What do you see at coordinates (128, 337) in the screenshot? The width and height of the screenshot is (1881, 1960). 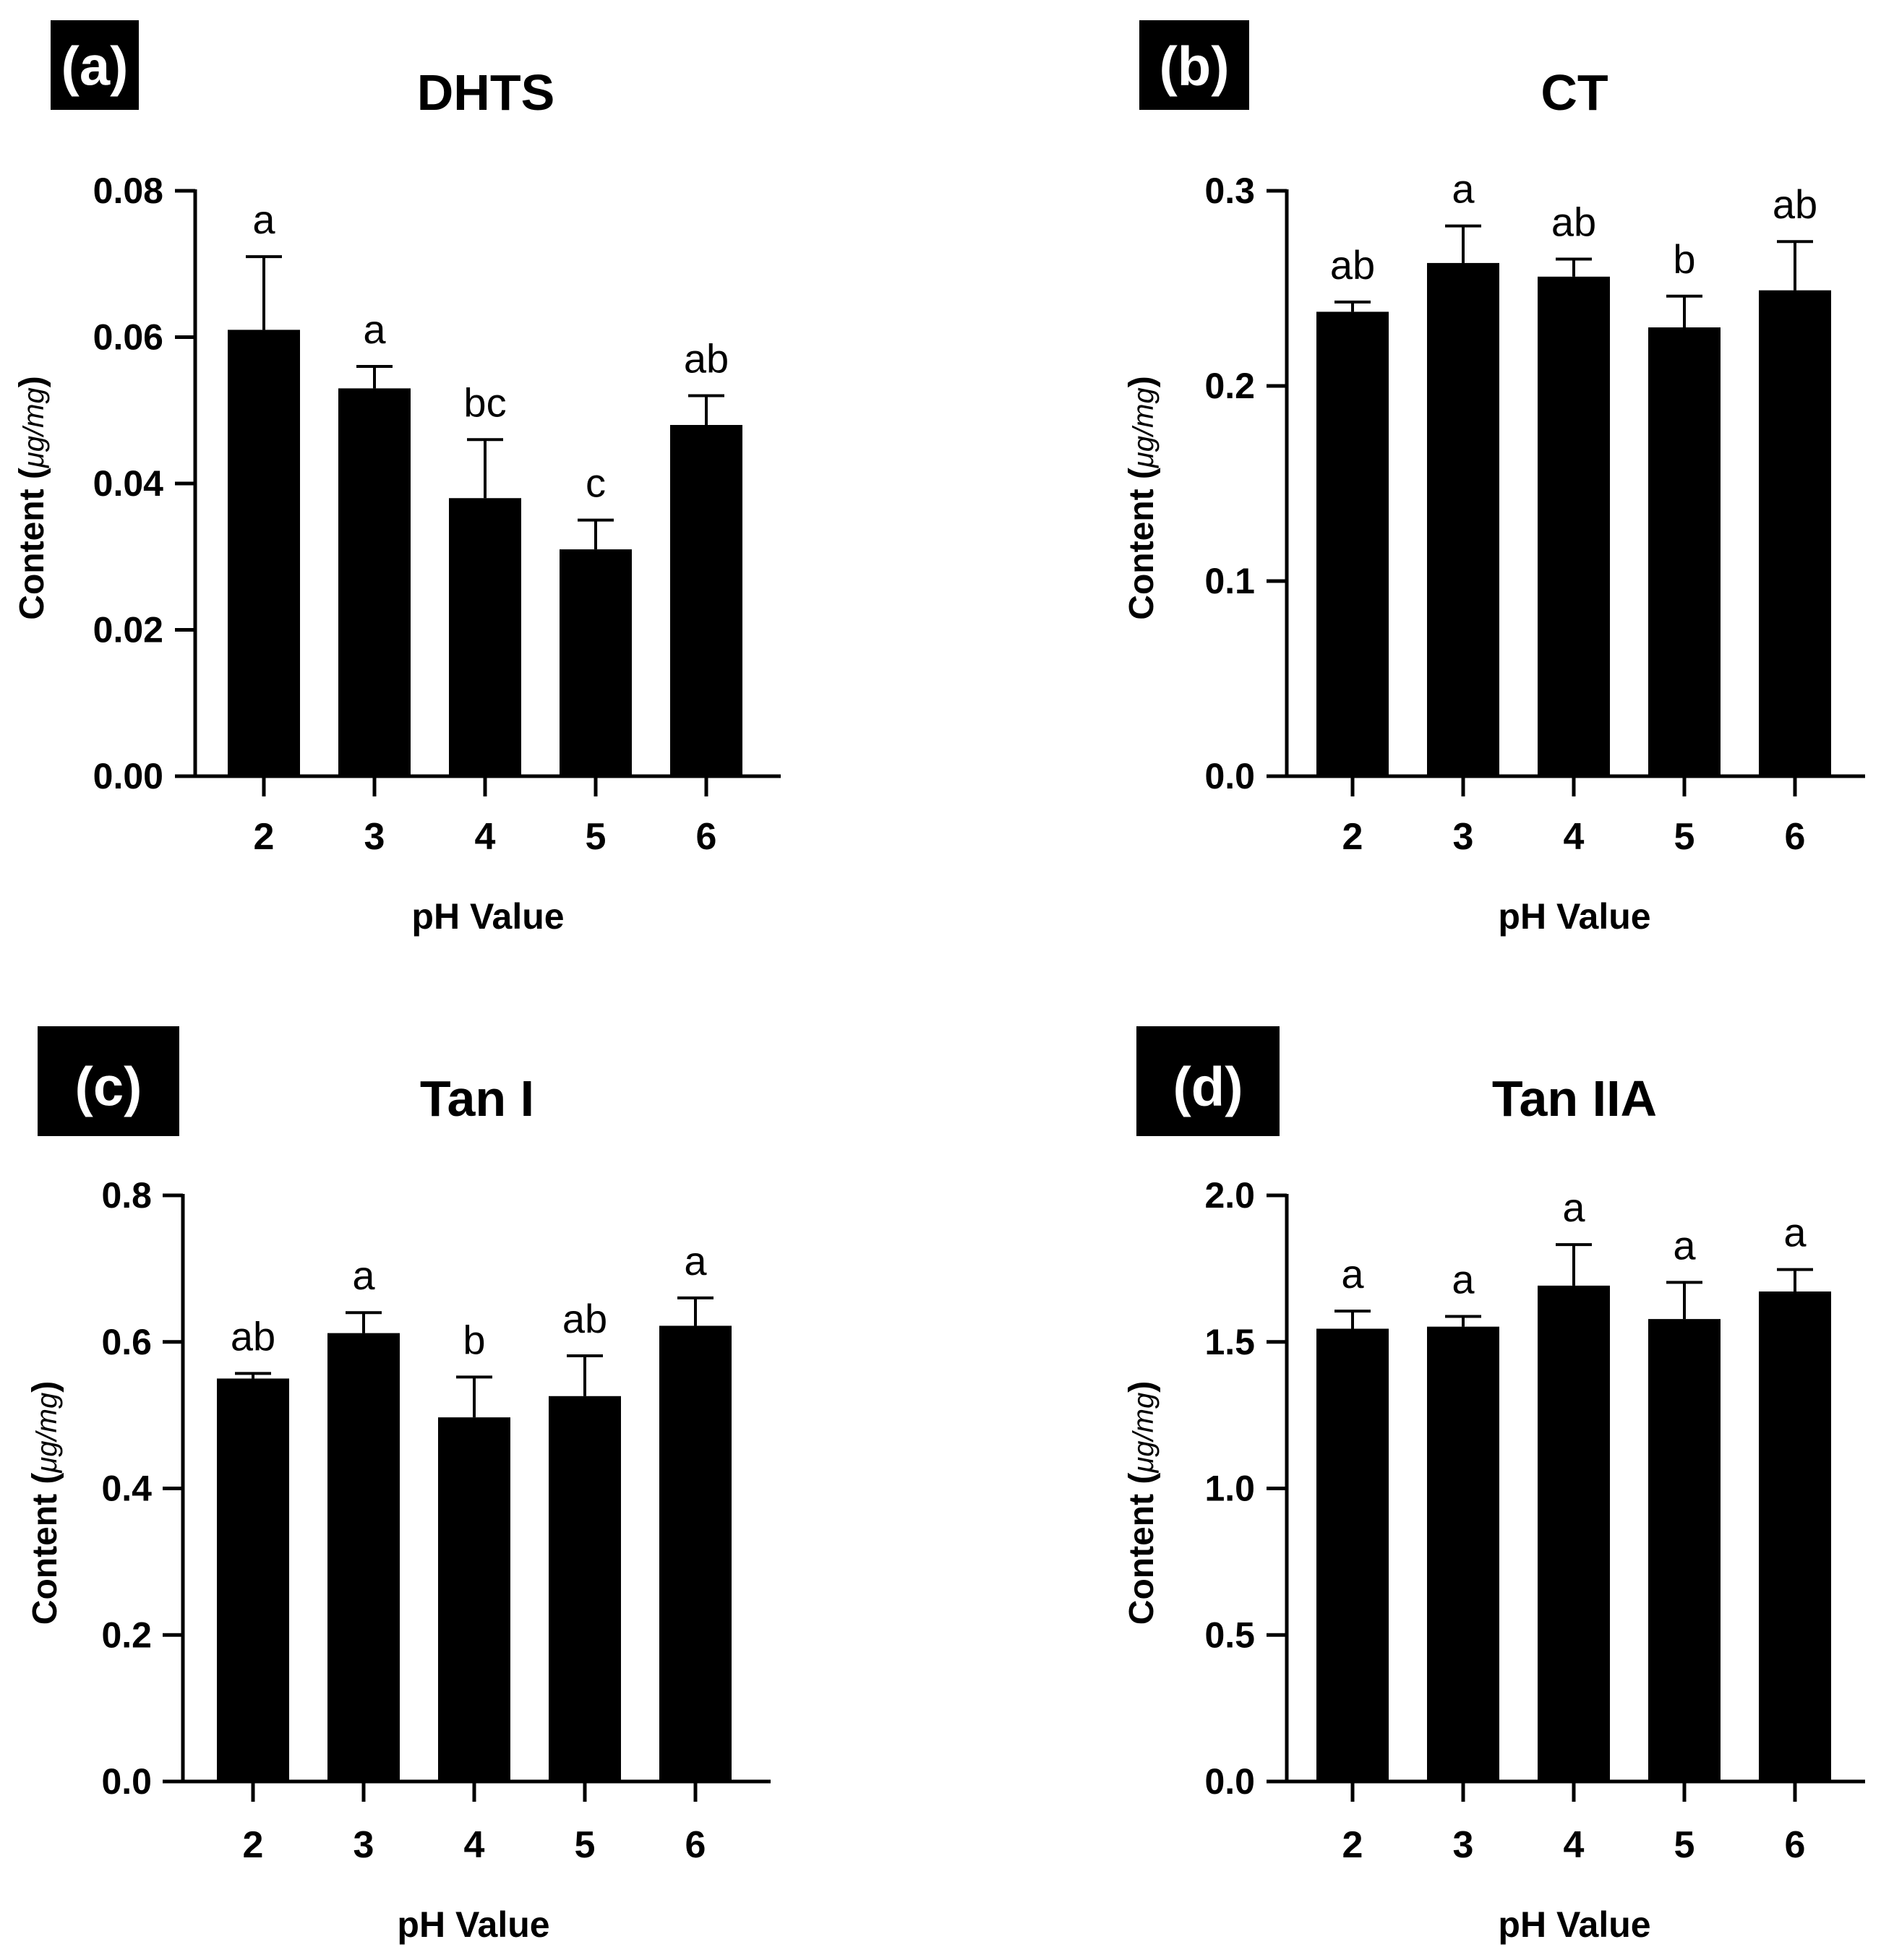 I see `y-tick-label: 0.06` at bounding box center [128, 337].